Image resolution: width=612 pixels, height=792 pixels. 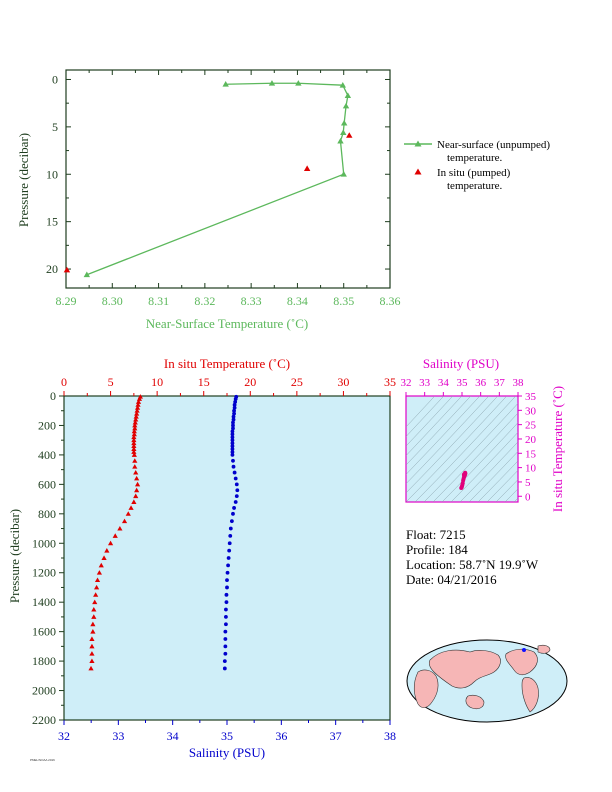 What do you see at coordinates (390, 382) in the screenshot?
I see `temp-tick-label: 35` at bounding box center [390, 382].